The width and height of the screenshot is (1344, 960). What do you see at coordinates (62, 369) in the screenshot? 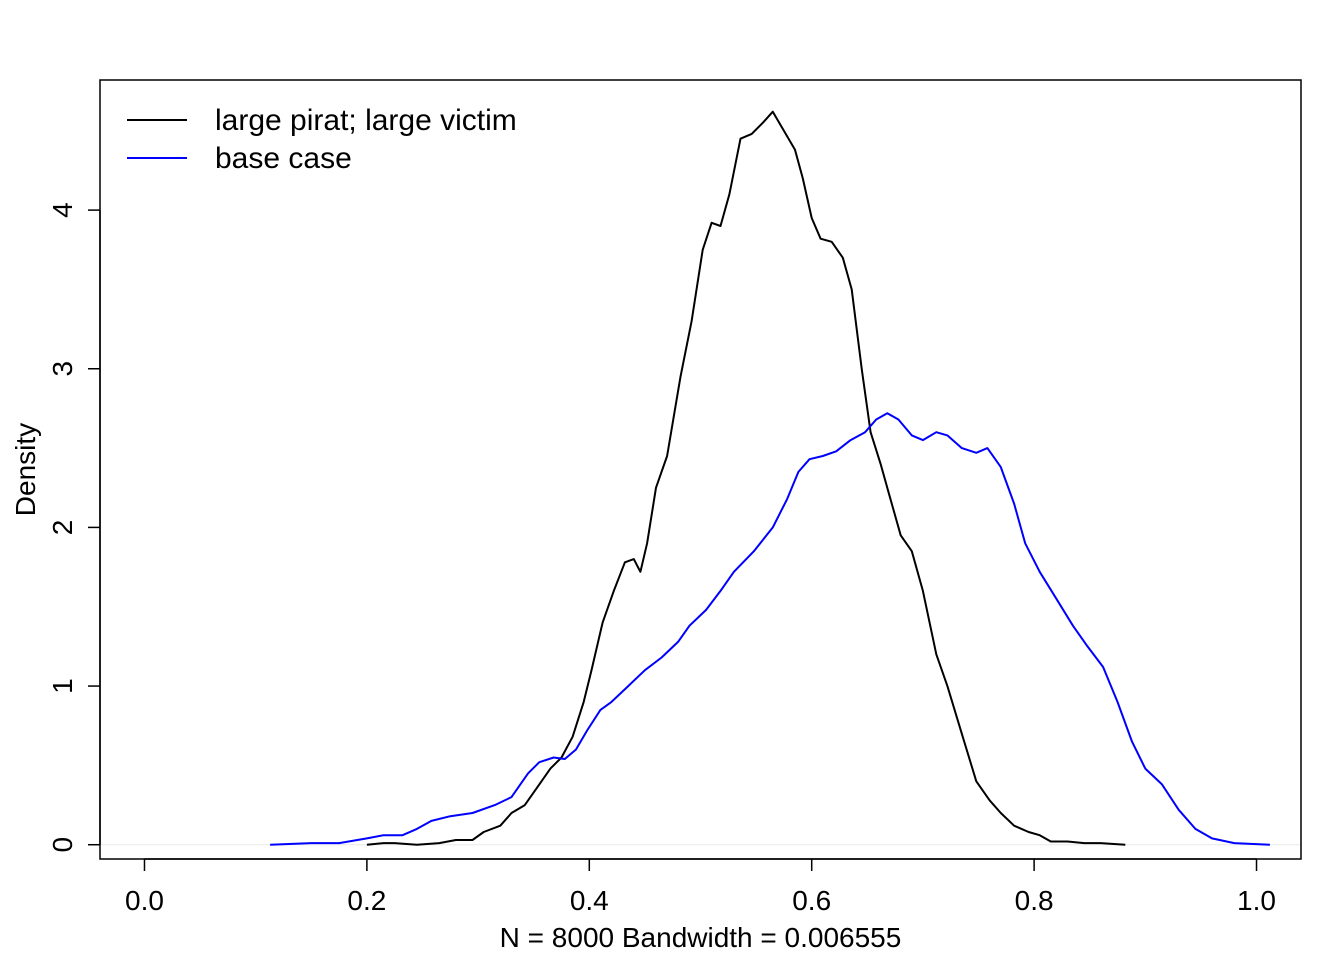
I see `y-tick-label: 3` at bounding box center [62, 369].